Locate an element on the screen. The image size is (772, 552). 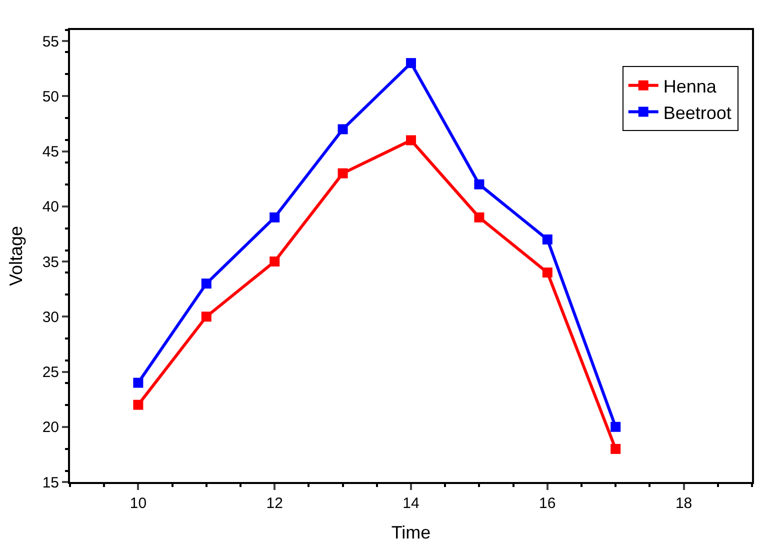
y-tick-label: 55 is located at coordinates (50, 41).